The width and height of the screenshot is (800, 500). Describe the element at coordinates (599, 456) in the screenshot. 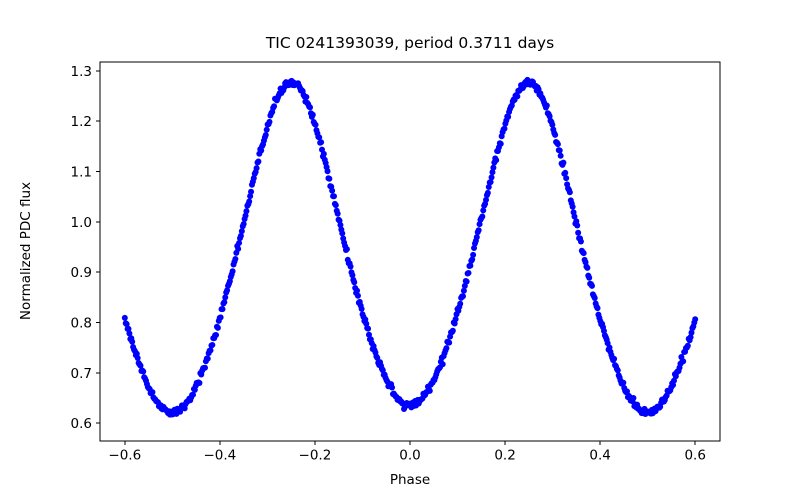

I see `x-axis-tick-label: 0.4` at that location.